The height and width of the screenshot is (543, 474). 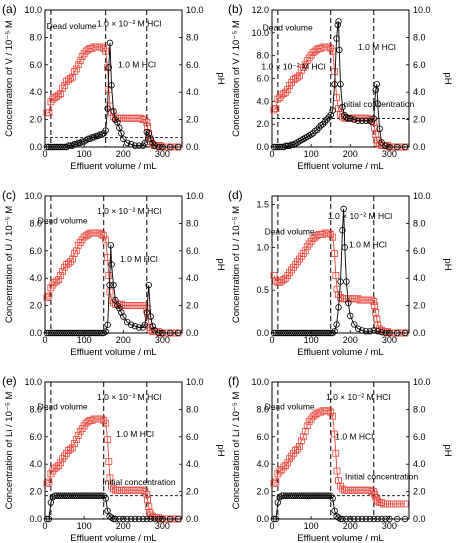 I want to click on y2-tick-label: 0.0, so click(x=192, y=519).